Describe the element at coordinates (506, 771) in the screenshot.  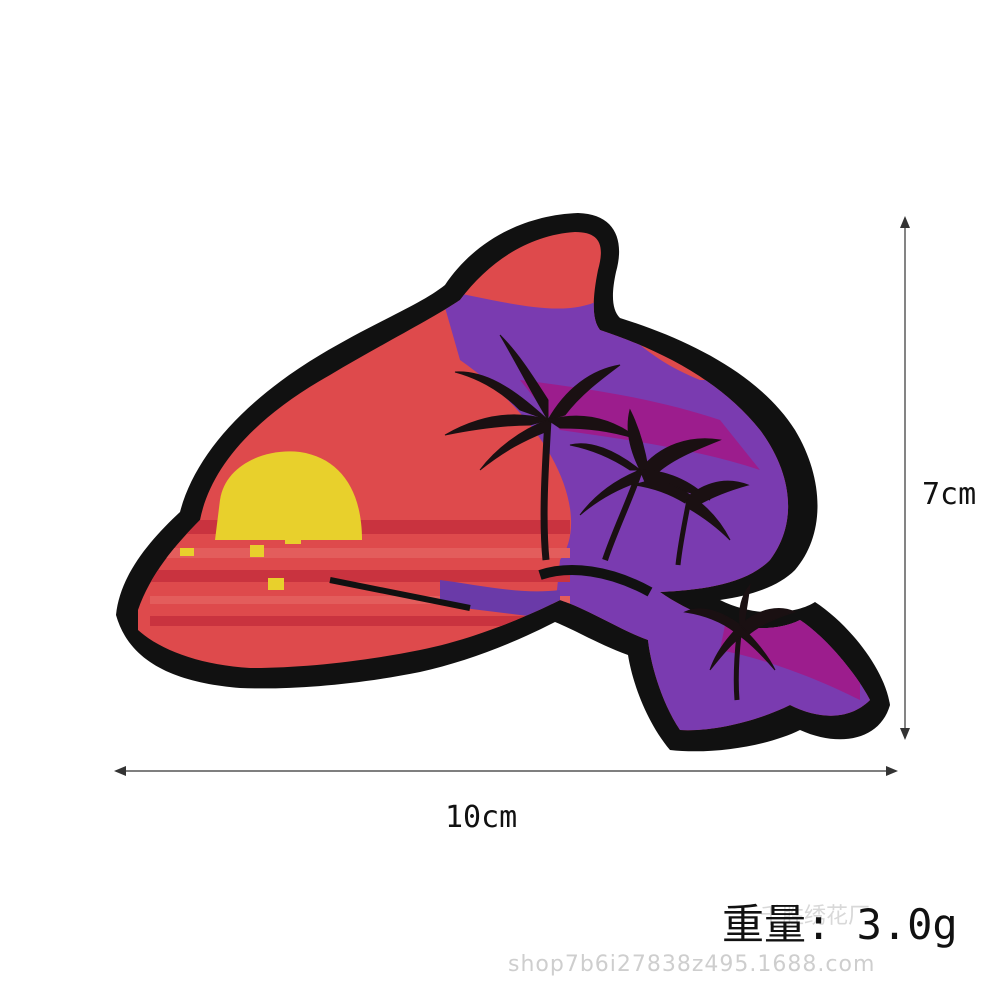
I see `width-dimension-line` at that location.